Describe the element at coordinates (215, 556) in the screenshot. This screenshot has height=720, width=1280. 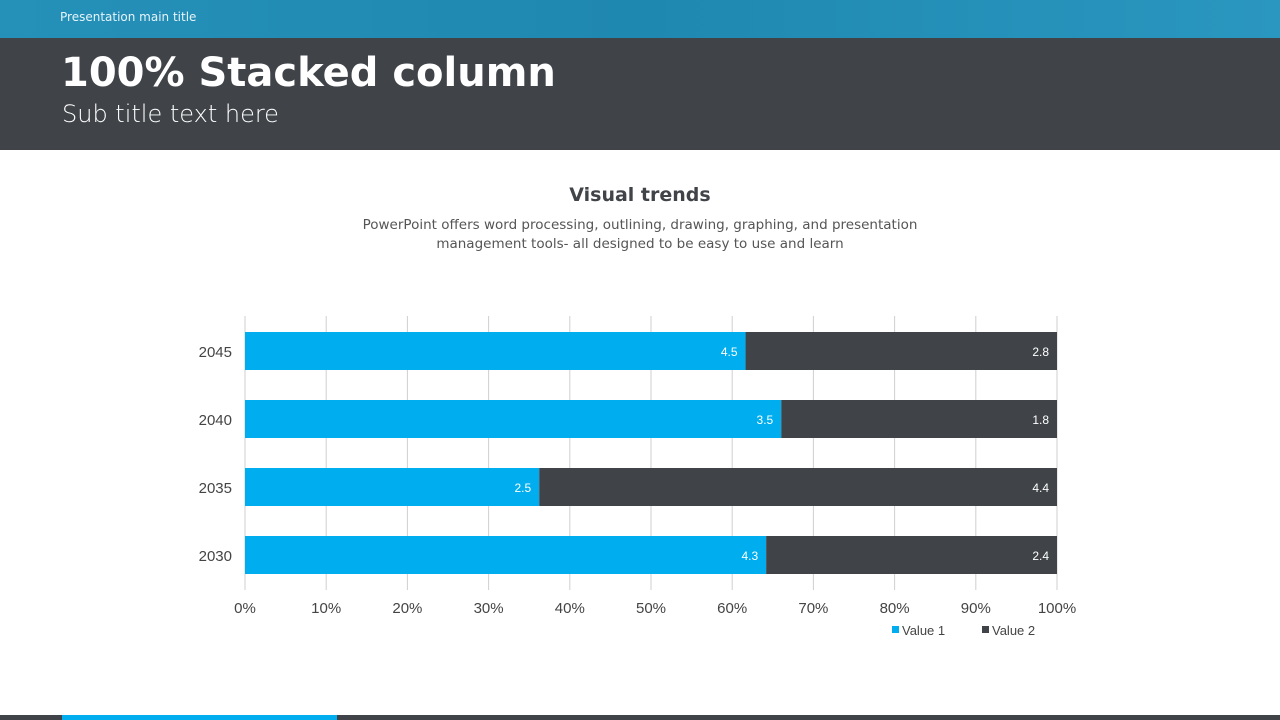
I see `y-tick-label: 2030` at that location.